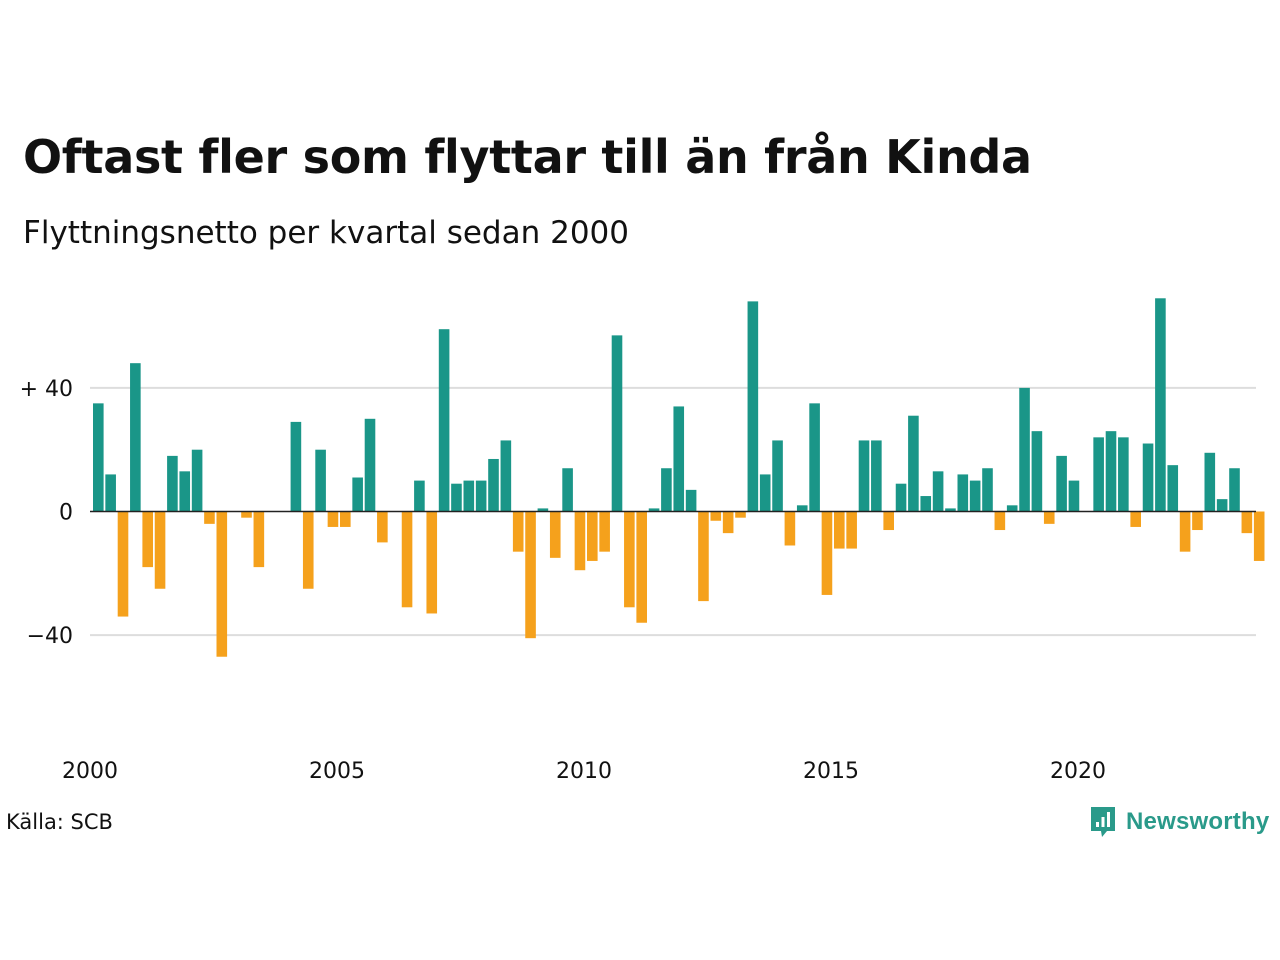 Image resolution: width=1280 pixels, height=960 pixels. What do you see at coordinates (831, 771) in the screenshot?
I see `x-tick-label: 2015` at bounding box center [831, 771].